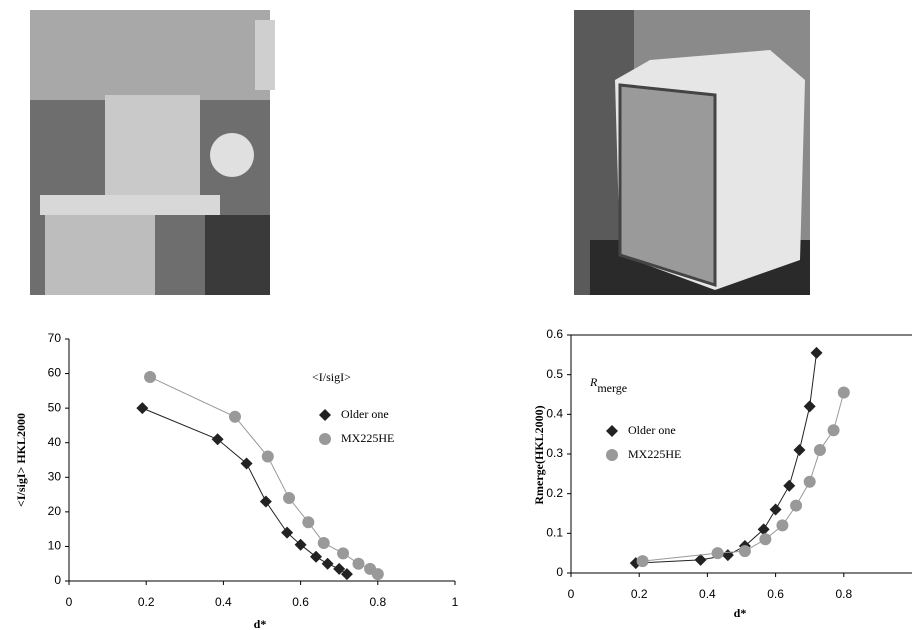 The width and height of the screenshot is (915, 630). I want to click on y-tick-label: 0.4, so click(554, 414).